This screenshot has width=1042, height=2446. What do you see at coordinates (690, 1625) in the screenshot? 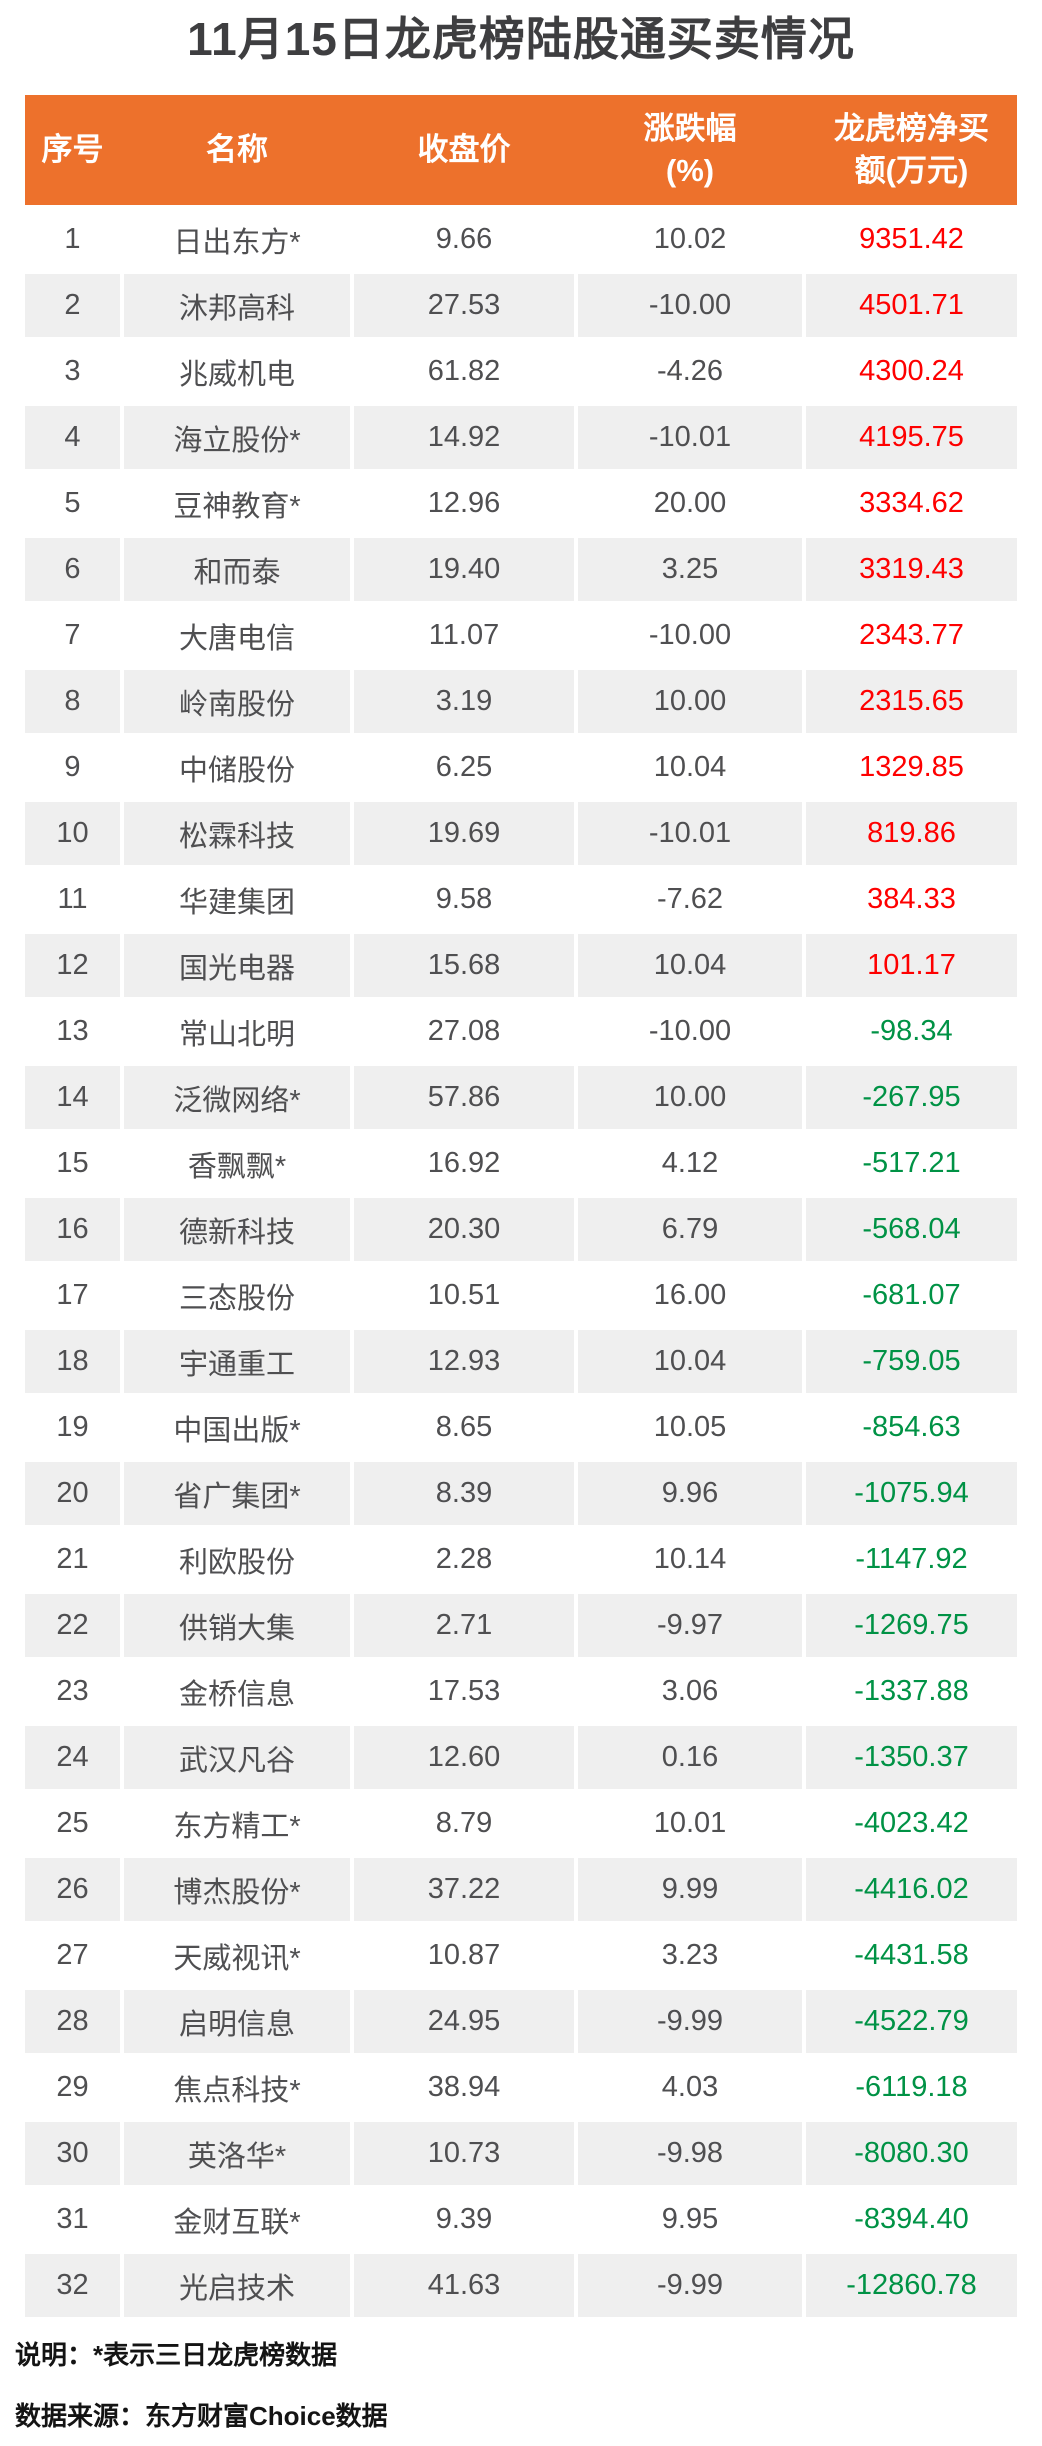
I see `cell-change-pct: -9.97` at bounding box center [690, 1625].